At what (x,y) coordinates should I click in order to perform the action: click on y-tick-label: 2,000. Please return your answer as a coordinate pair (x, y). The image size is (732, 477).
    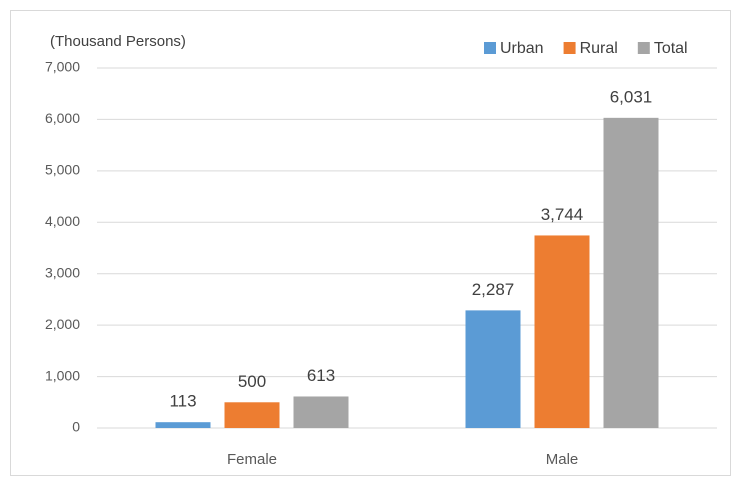
    Looking at the image, I should click on (62, 324).